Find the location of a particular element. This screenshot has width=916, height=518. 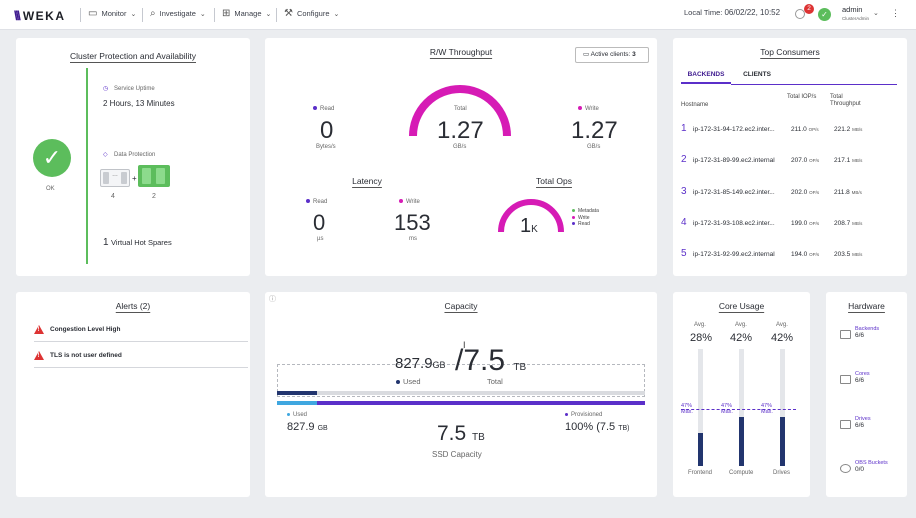

throughput-total-unit: GB/s is located at coordinates (460, 147).